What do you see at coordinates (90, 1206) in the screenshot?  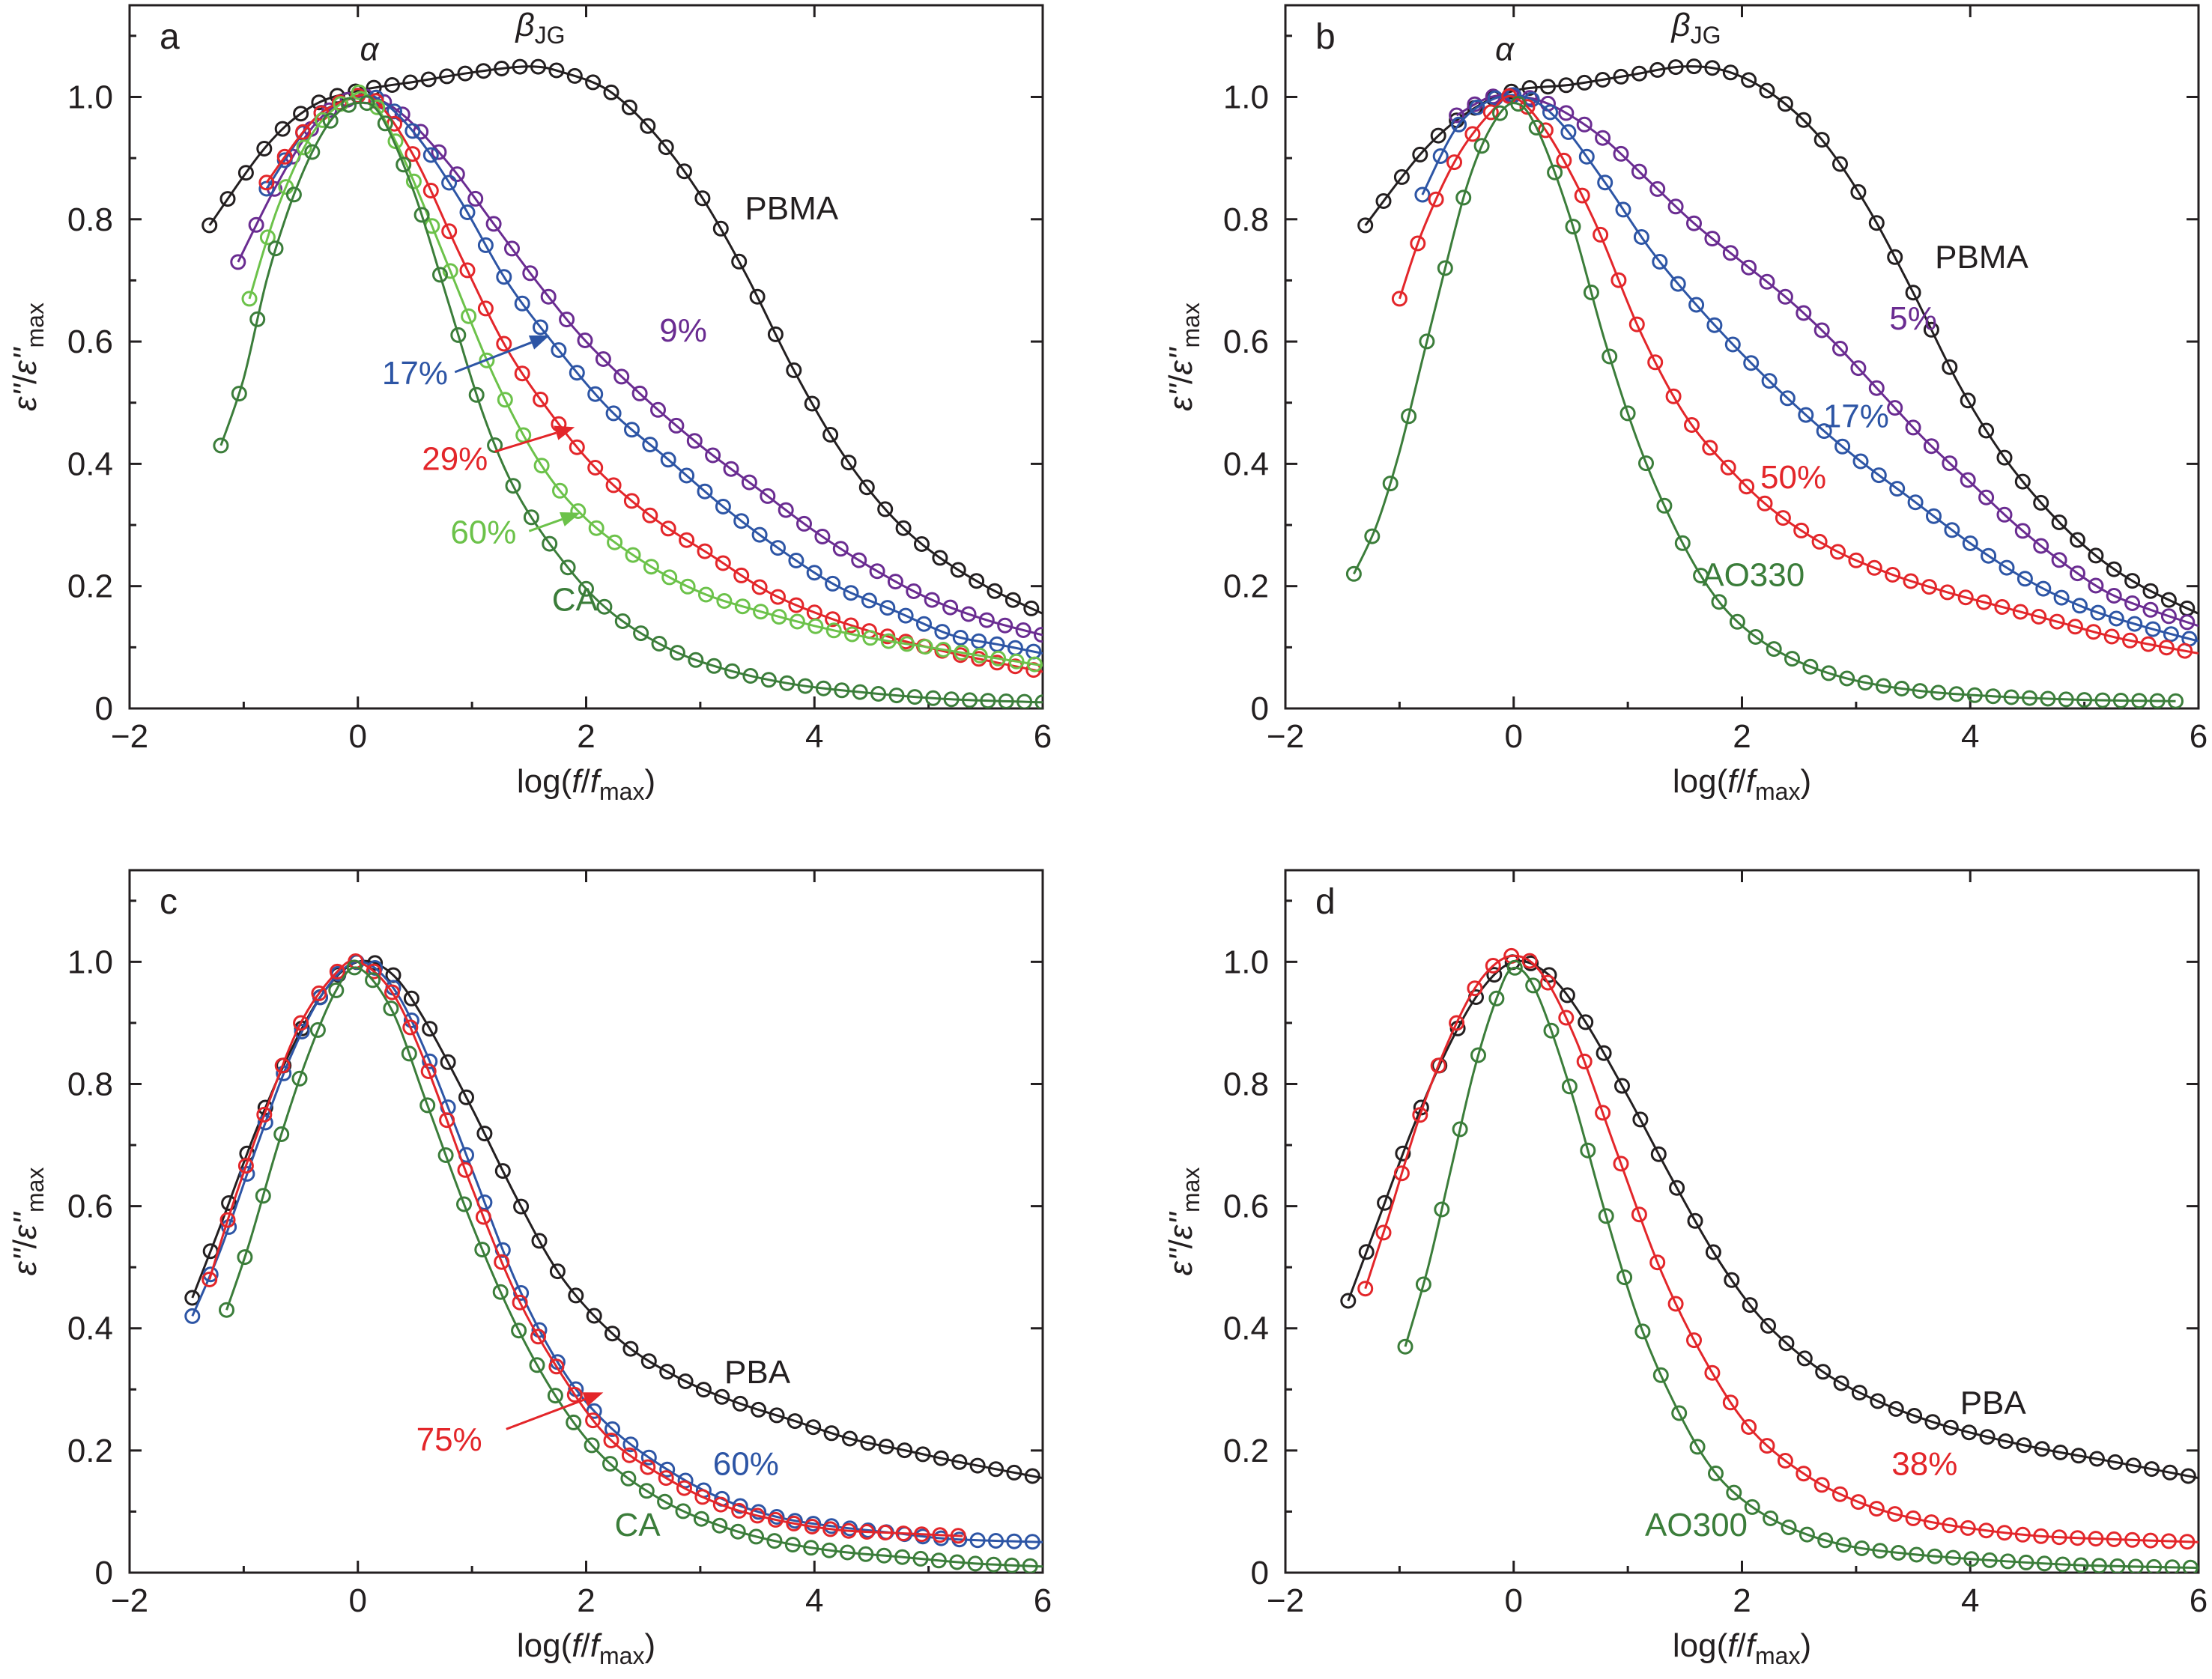 I see `y-tick-label: 0.6` at bounding box center [90, 1206].